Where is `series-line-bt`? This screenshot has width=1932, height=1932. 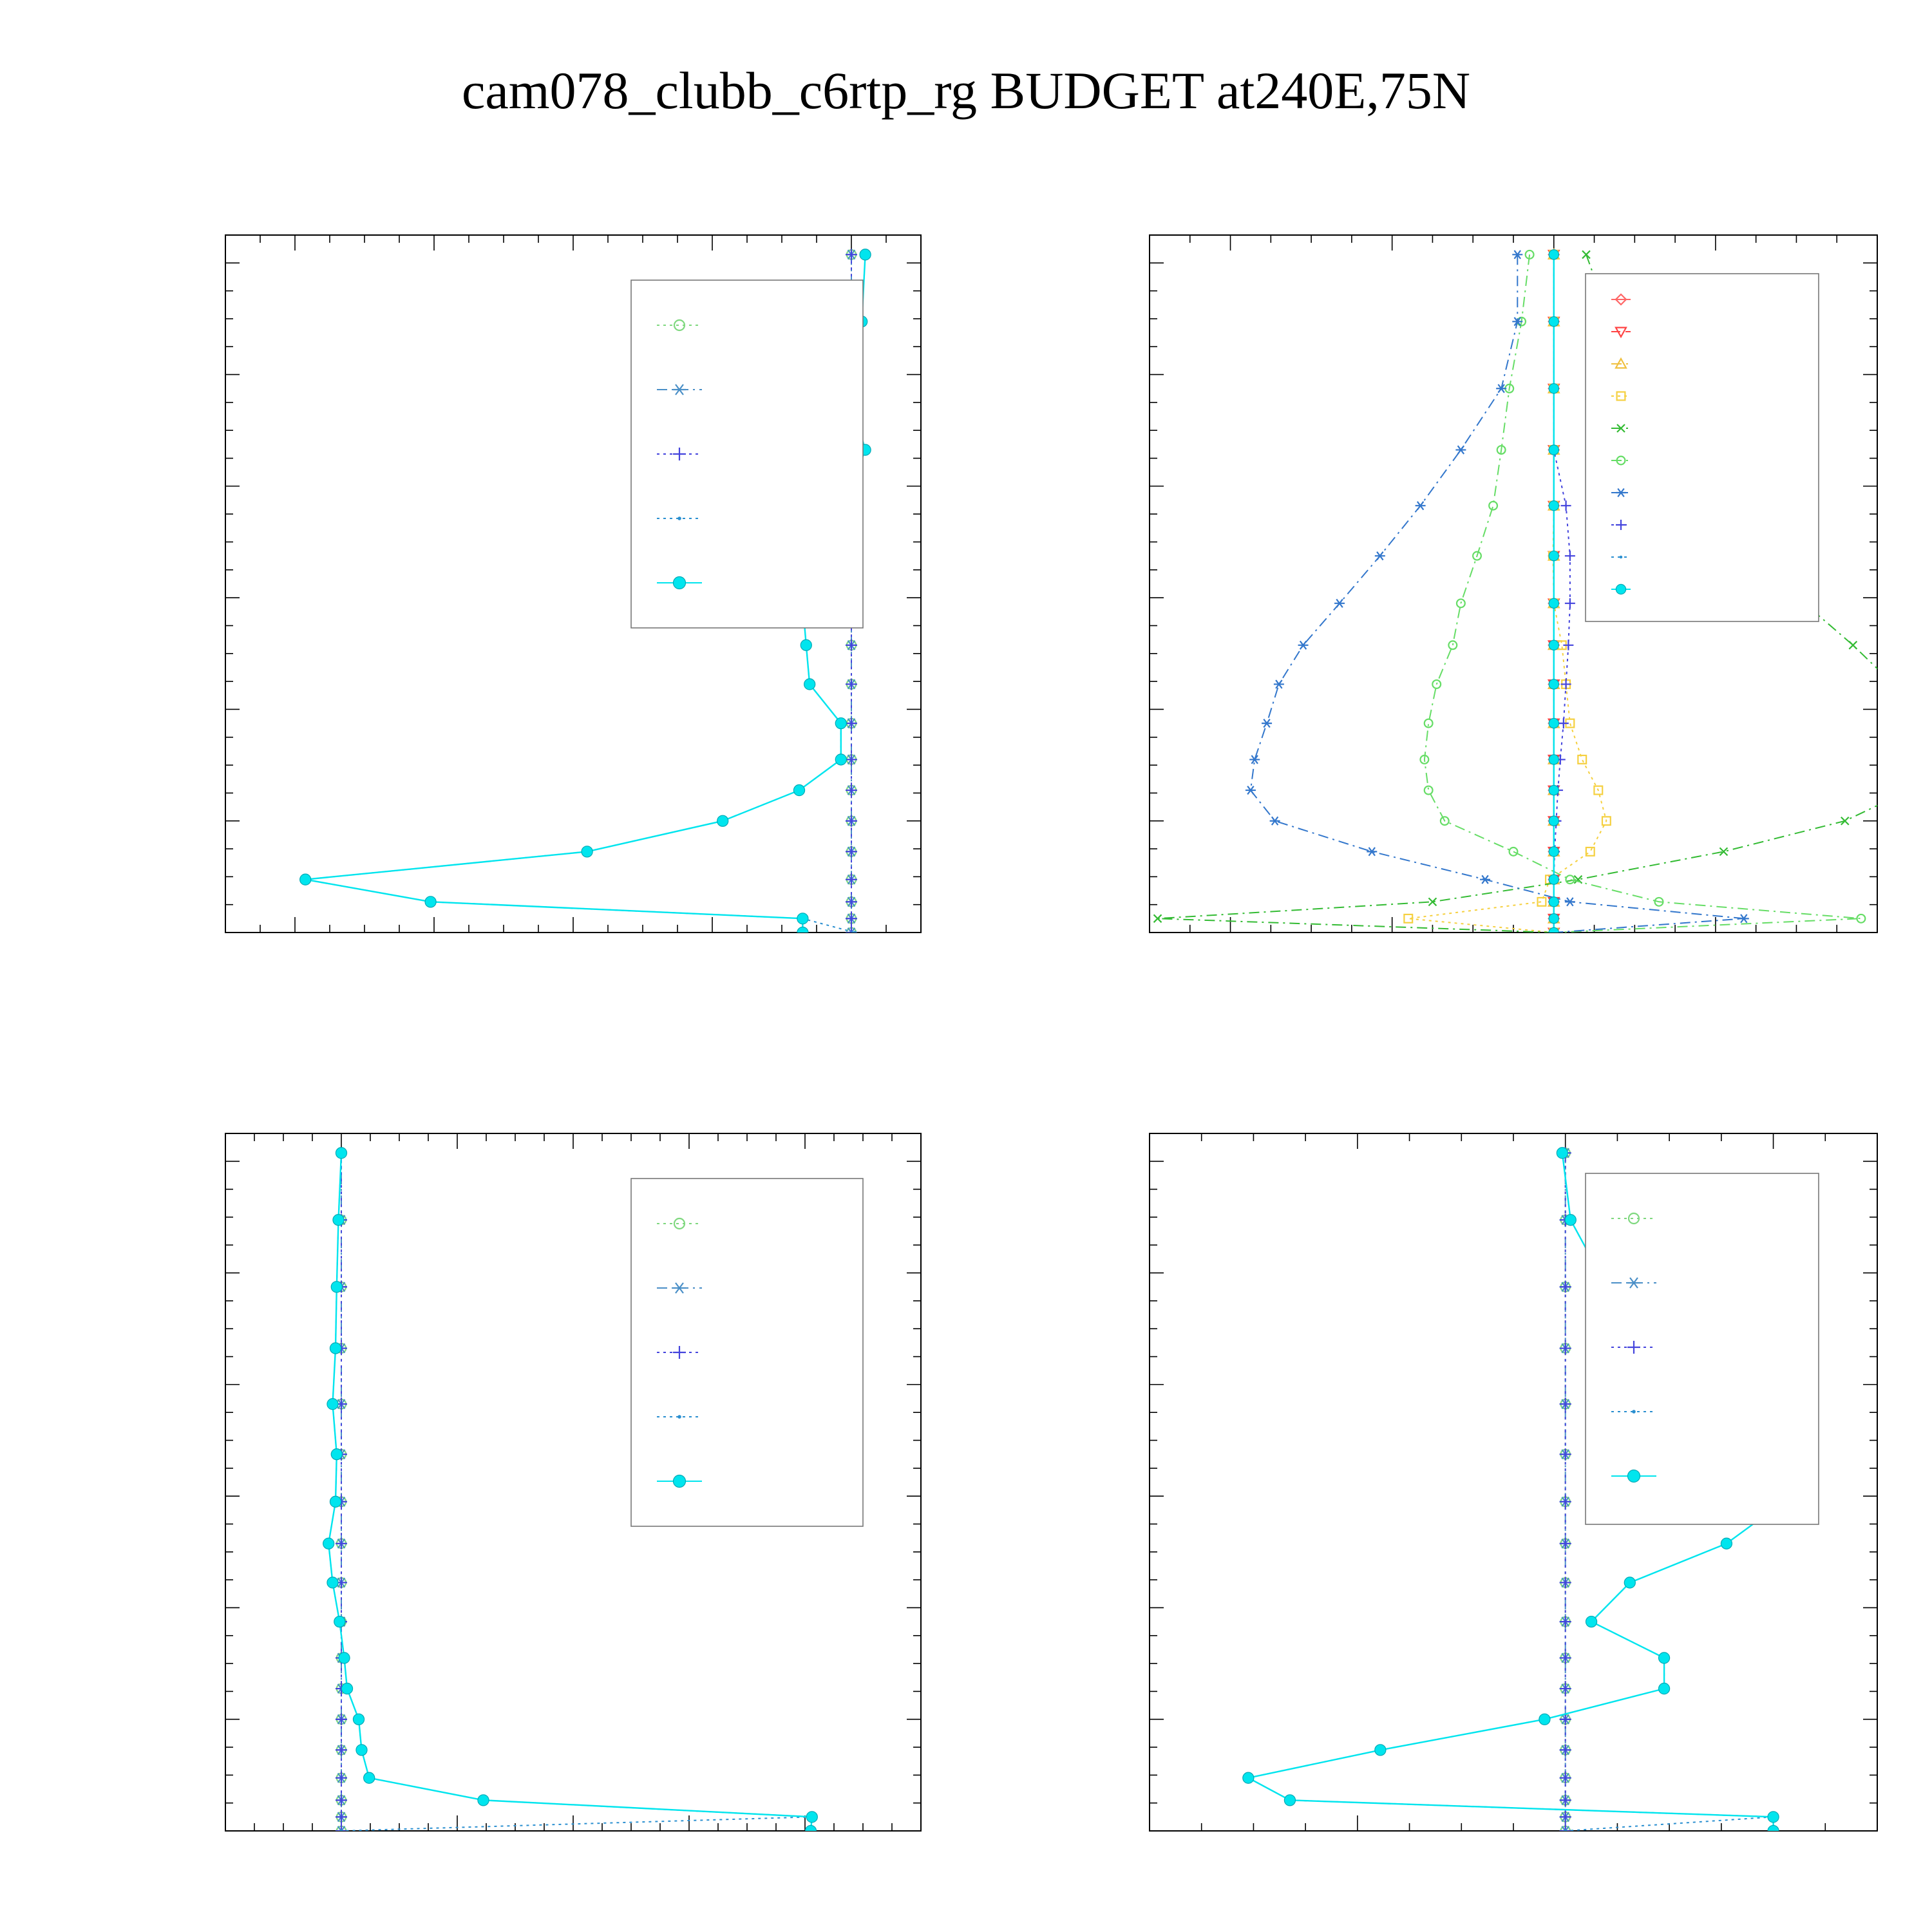
series-line-bt is located at coordinates (570, 1492).